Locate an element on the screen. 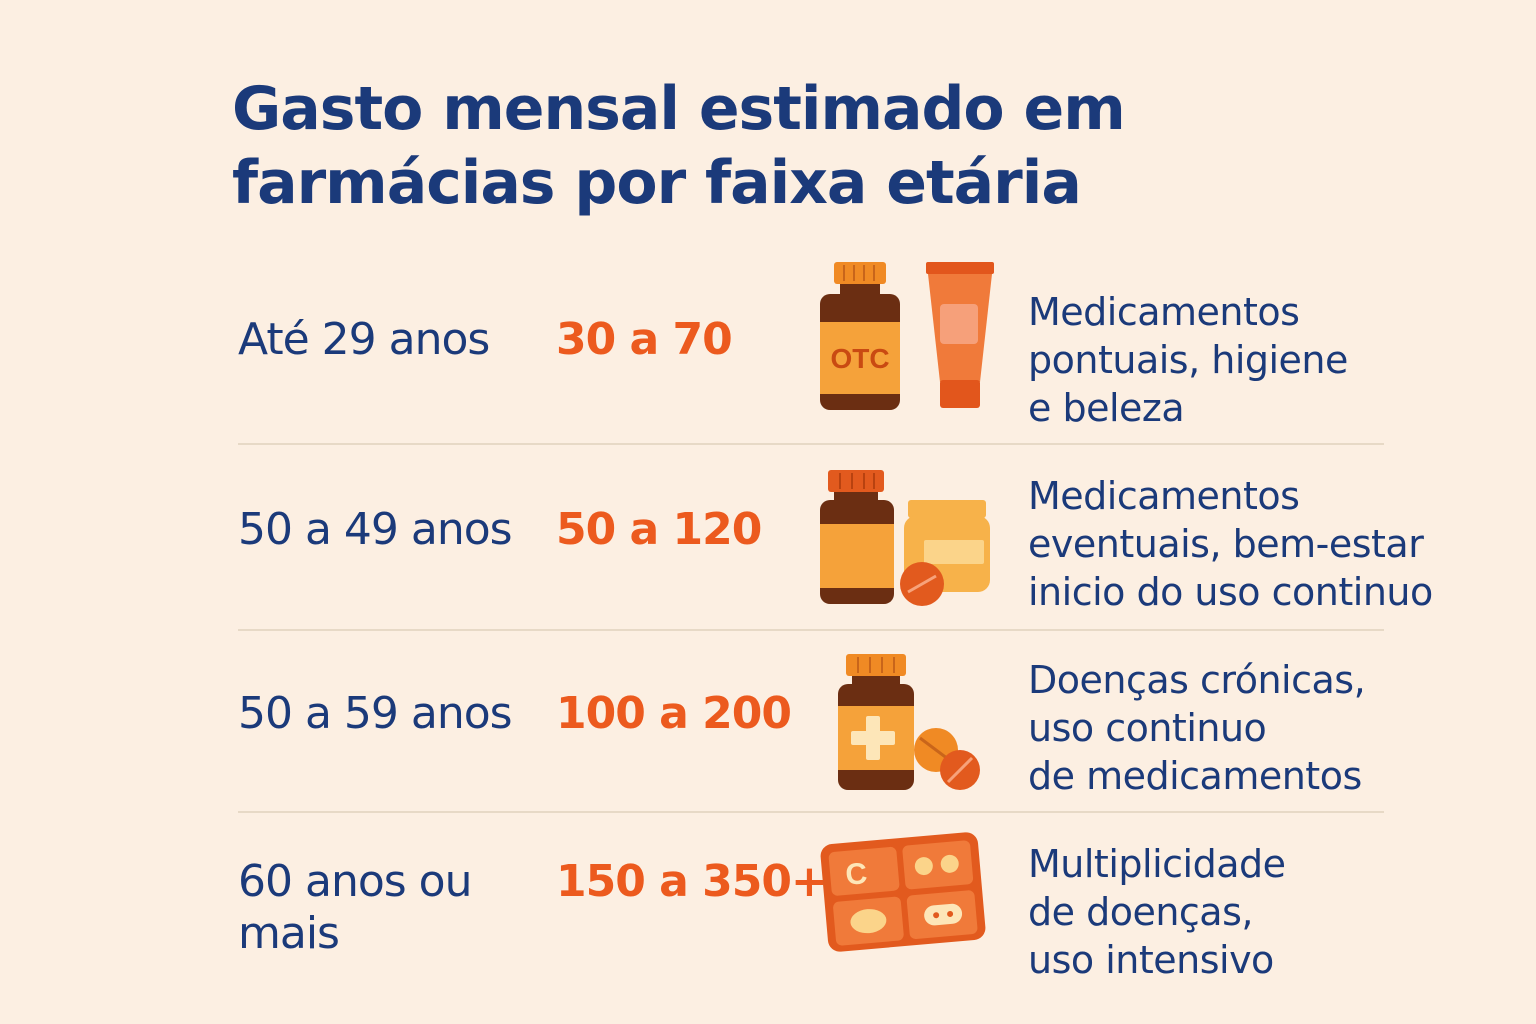 Image resolution: width=1536 pixels, height=1024 pixels. tablet-icon is located at coordinates (922, 584).